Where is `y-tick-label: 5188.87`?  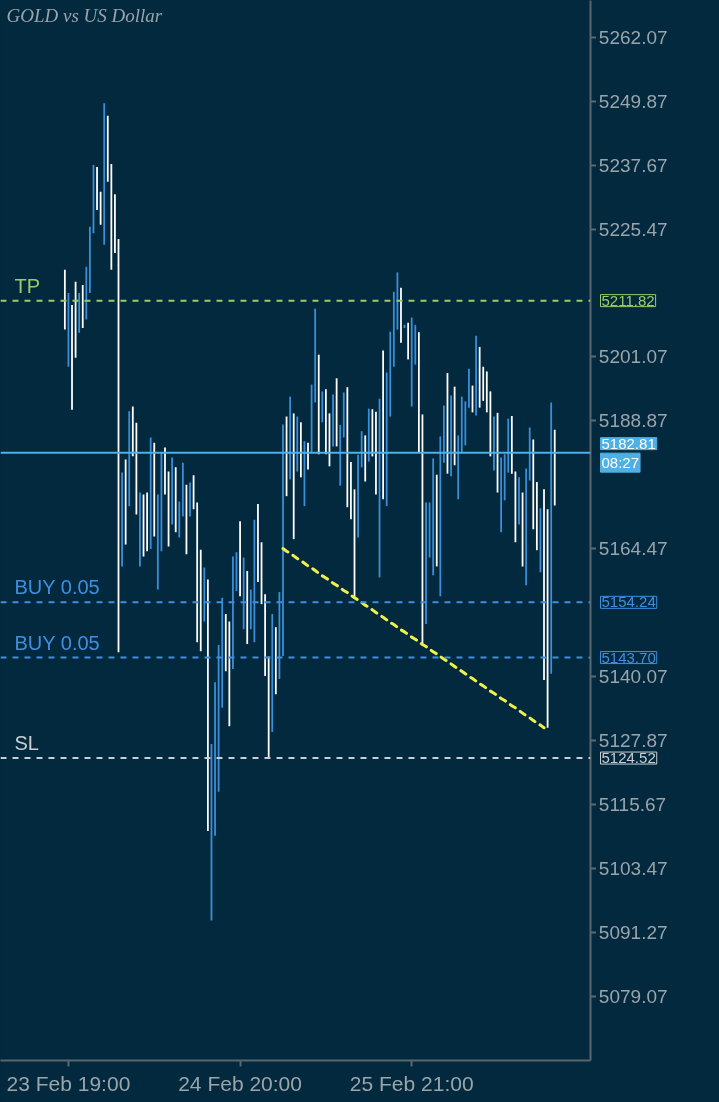
y-tick-label: 5188.87 is located at coordinates (633, 421).